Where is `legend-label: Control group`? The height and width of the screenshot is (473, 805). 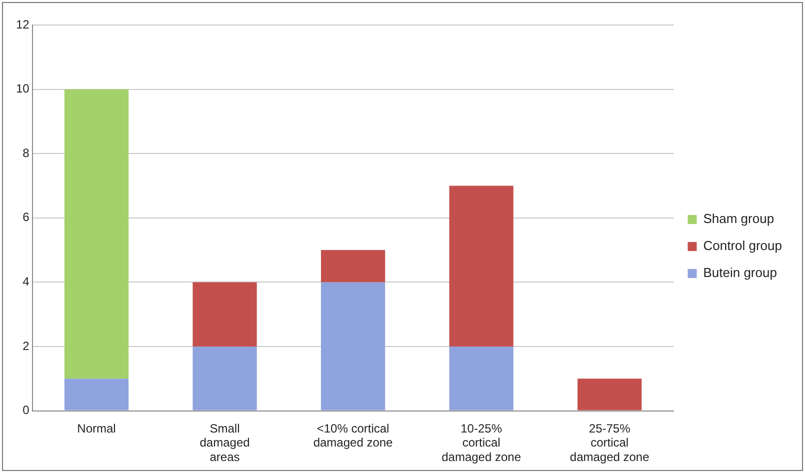 legend-label: Control group is located at coordinates (742, 246).